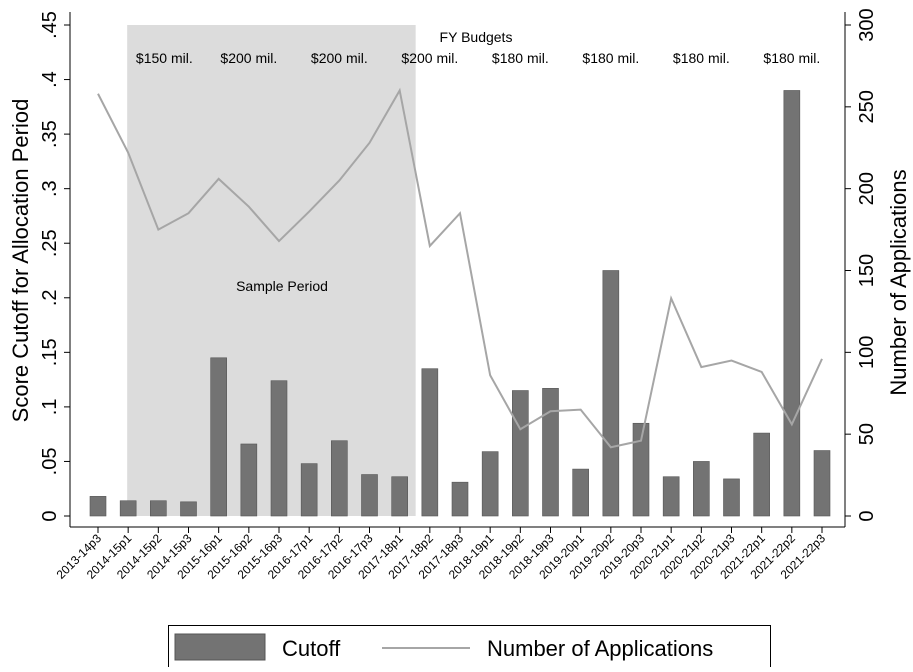 The width and height of the screenshot is (913, 672). What do you see at coordinates (600, 648) in the screenshot?
I see `legend-label: Number of Applications` at bounding box center [600, 648].